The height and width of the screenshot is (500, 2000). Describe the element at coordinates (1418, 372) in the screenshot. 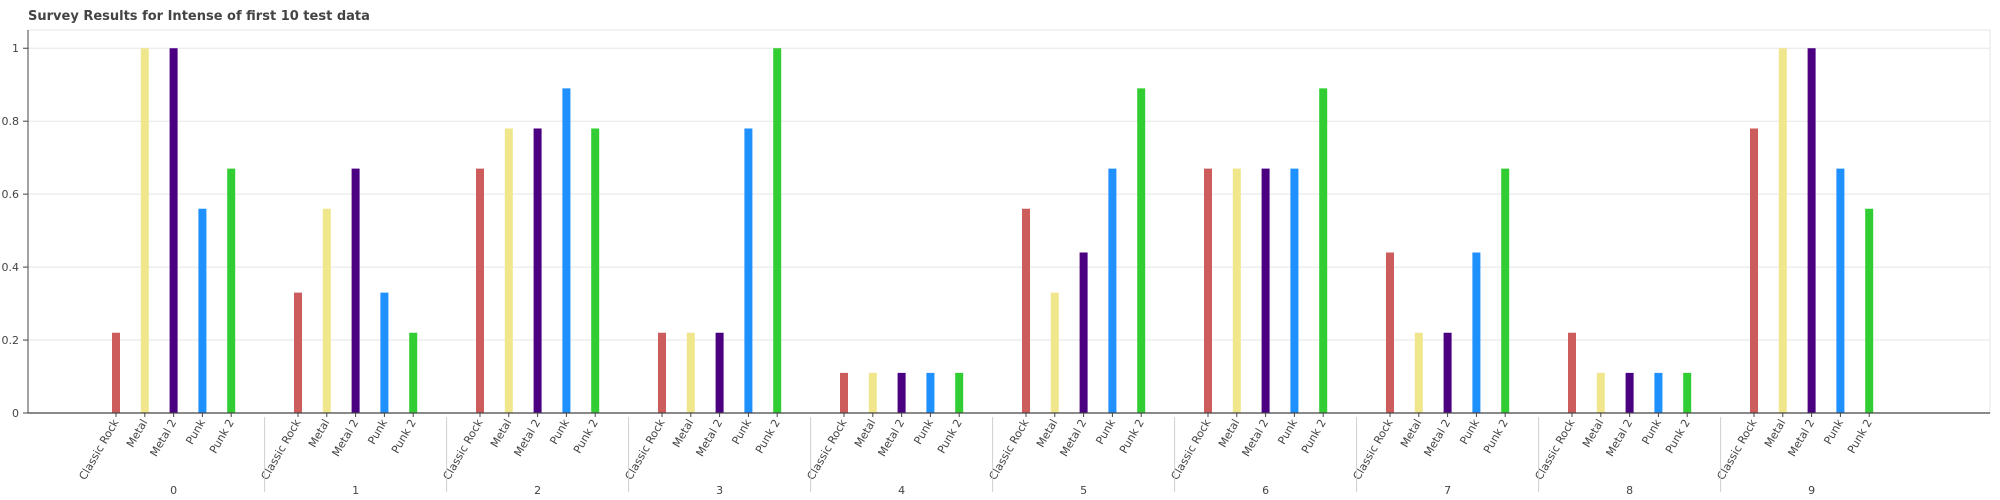

I see `bar-7-metal` at that location.